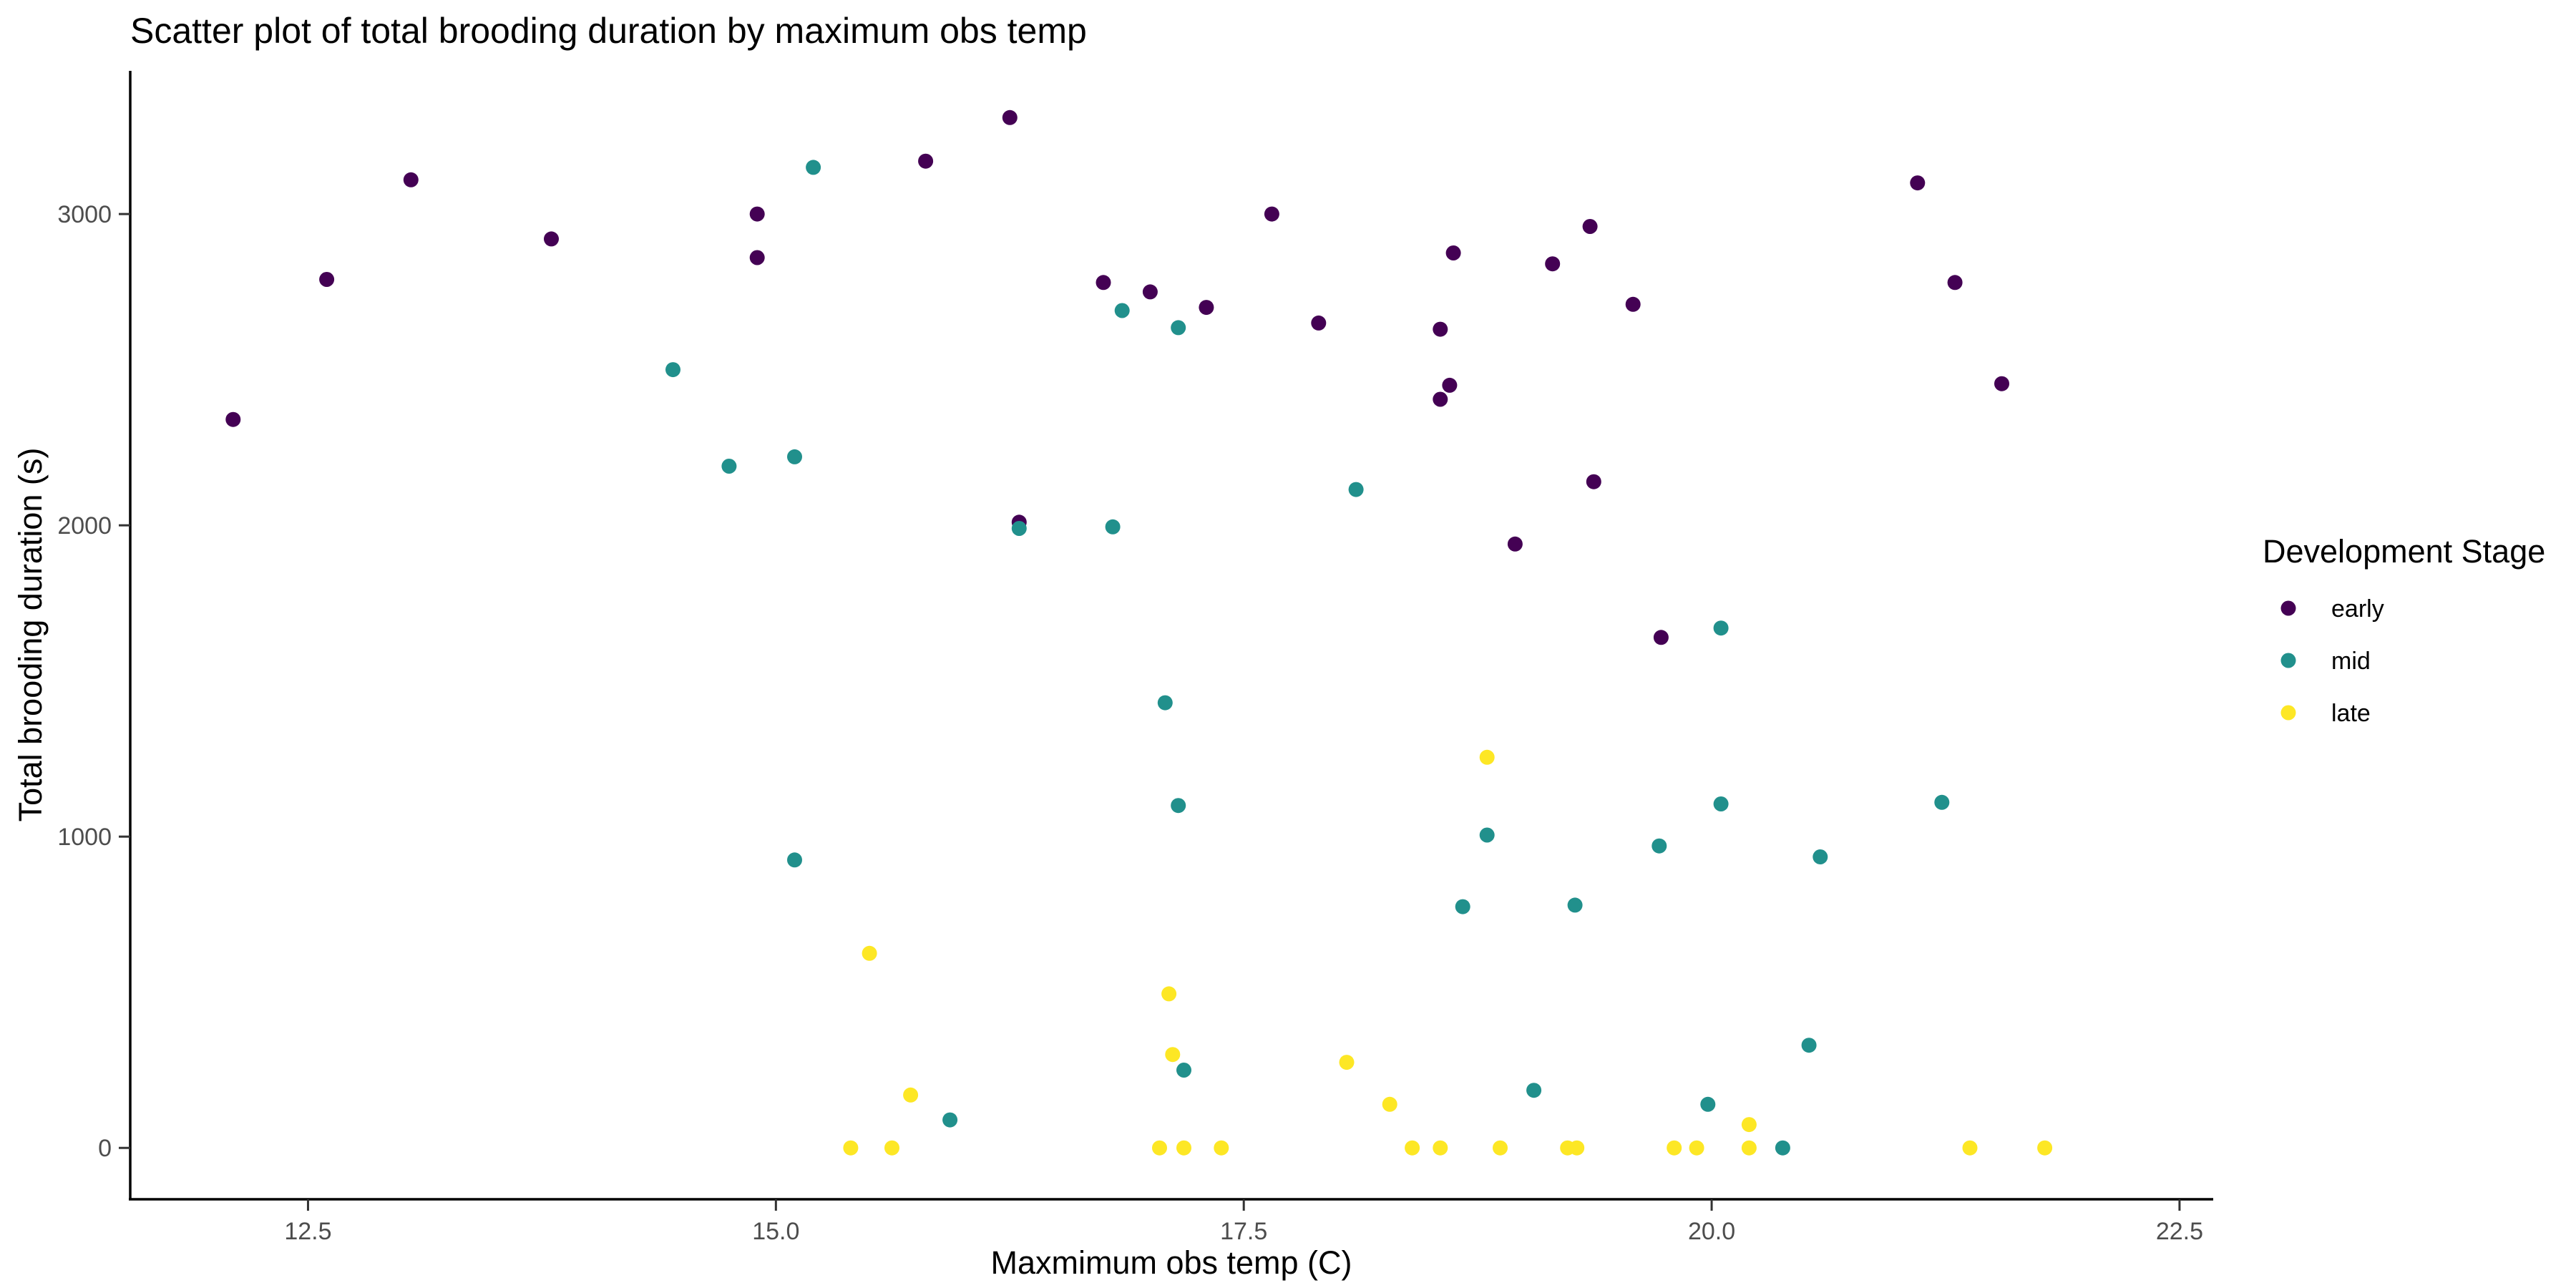  What do you see at coordinates (84, 214) in the screenshot?
I see `y-tick-label: 3000` at bounding box center [84, 214].